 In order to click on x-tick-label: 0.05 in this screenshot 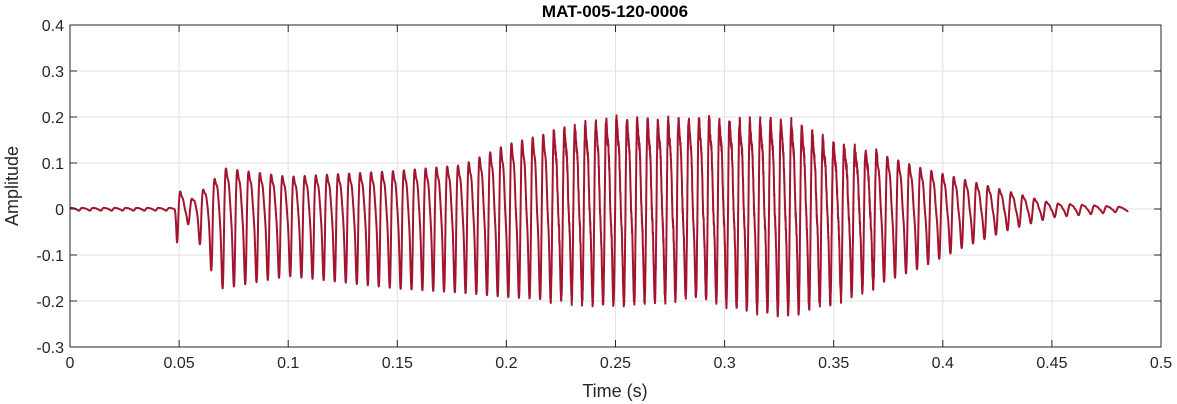, I will do `click(179, 363)`.